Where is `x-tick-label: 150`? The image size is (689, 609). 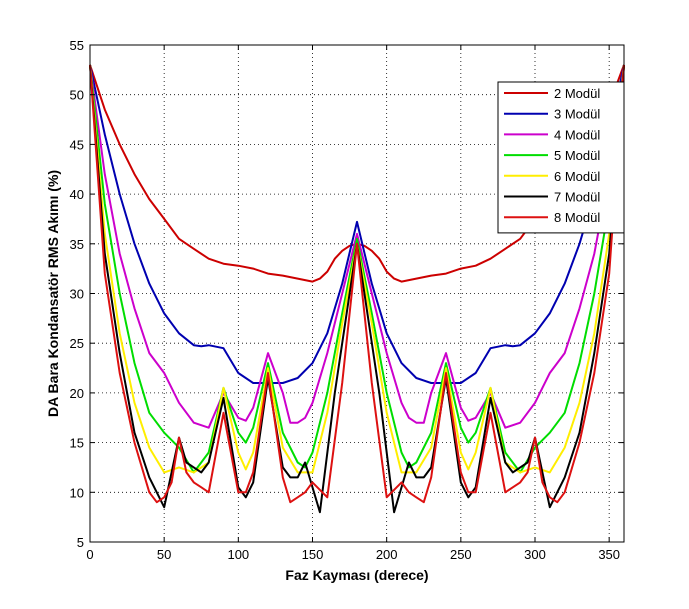 x-tick-label: 150 is located at coordinates (313, 554).